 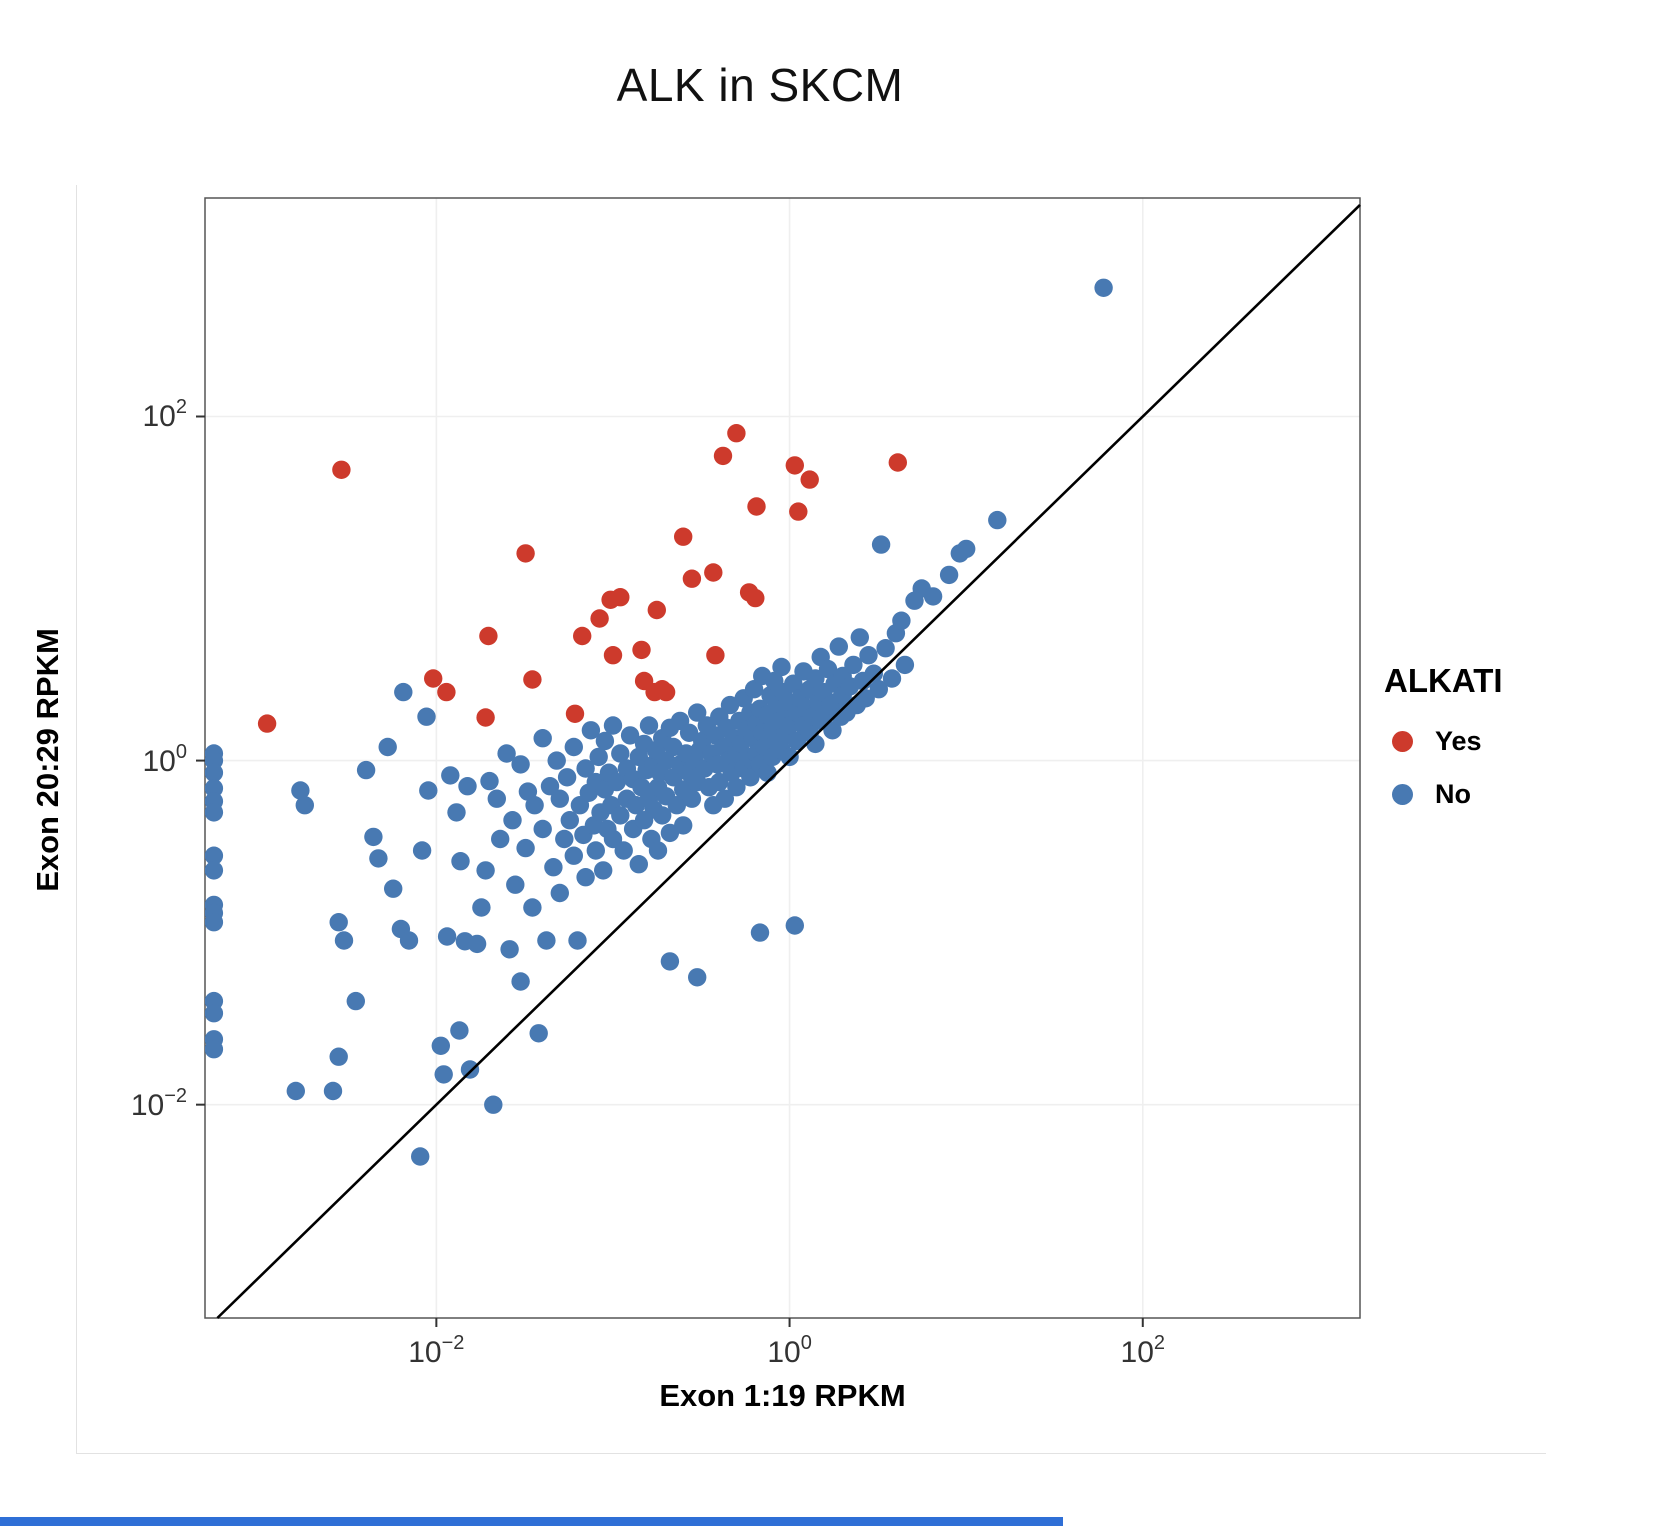 What do you see at coordinates (1453, 794) in the screenshot?
I see `legend-label-no: No` at bounding box center [1453, 794].